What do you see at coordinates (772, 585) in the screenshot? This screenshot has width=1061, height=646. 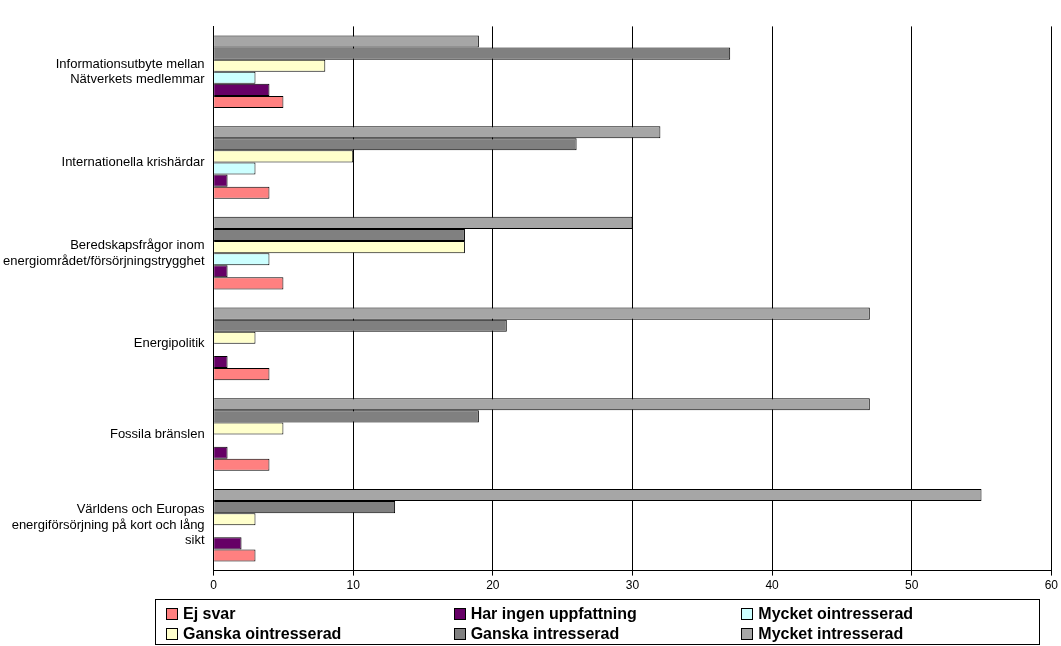 I see `x-tick-label: 40` at bounding box center [772, 585].